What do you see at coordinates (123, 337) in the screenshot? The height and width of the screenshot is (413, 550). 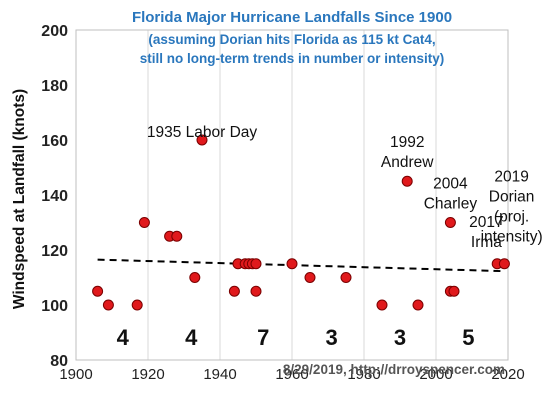 I see `decade-count-0: 4` at bounding box center [123, 337].